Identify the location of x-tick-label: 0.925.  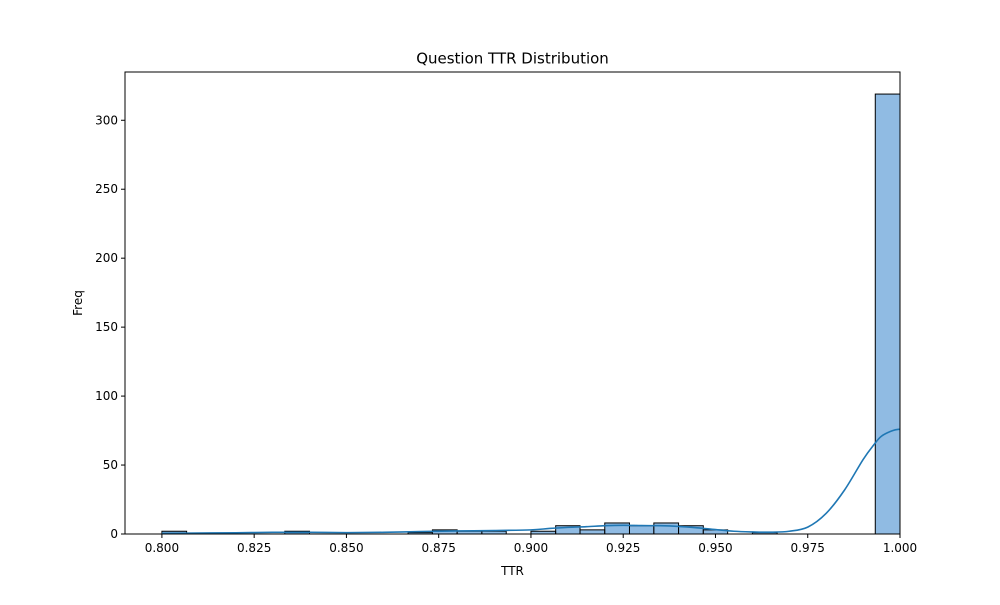
(623, 548).